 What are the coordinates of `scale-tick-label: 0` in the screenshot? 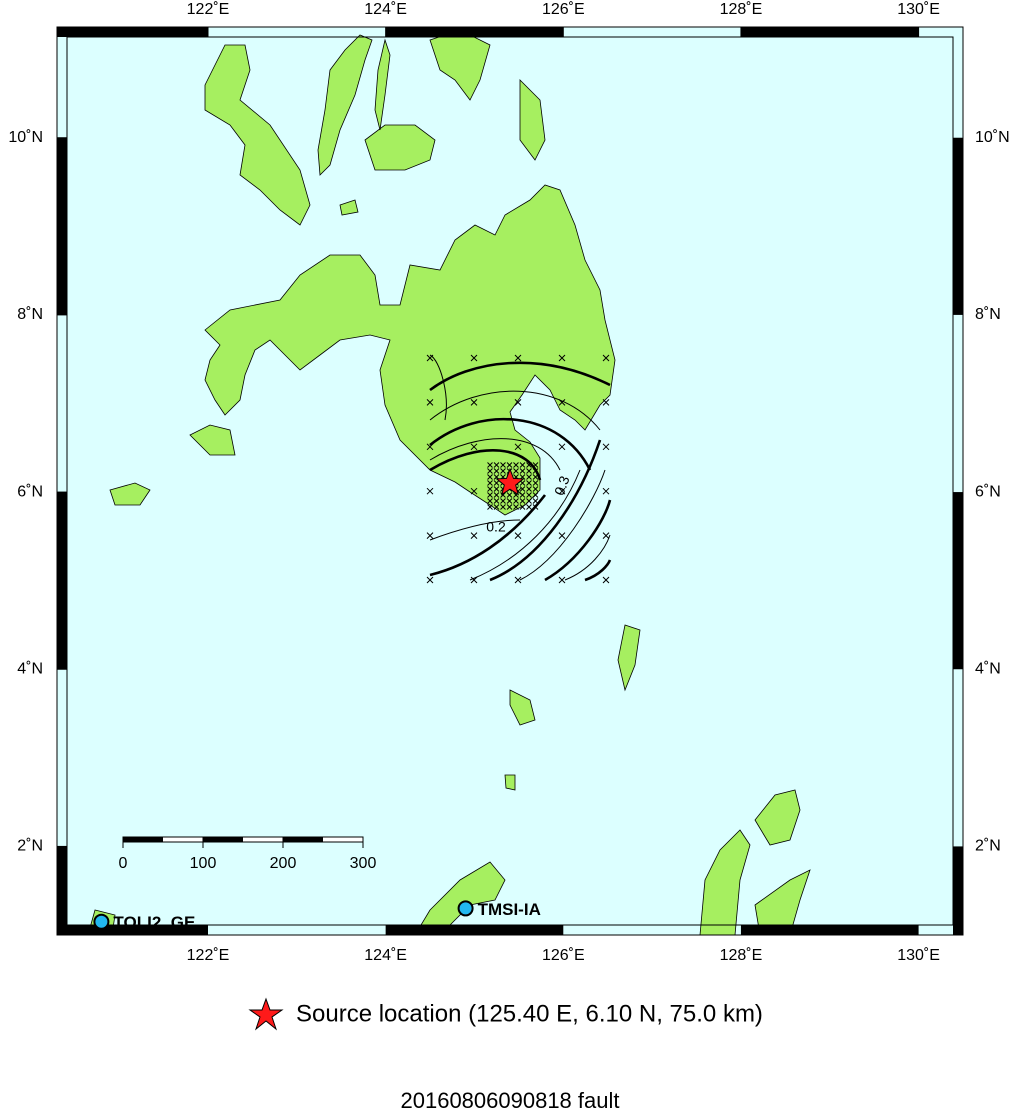 It's located at (123, 863).